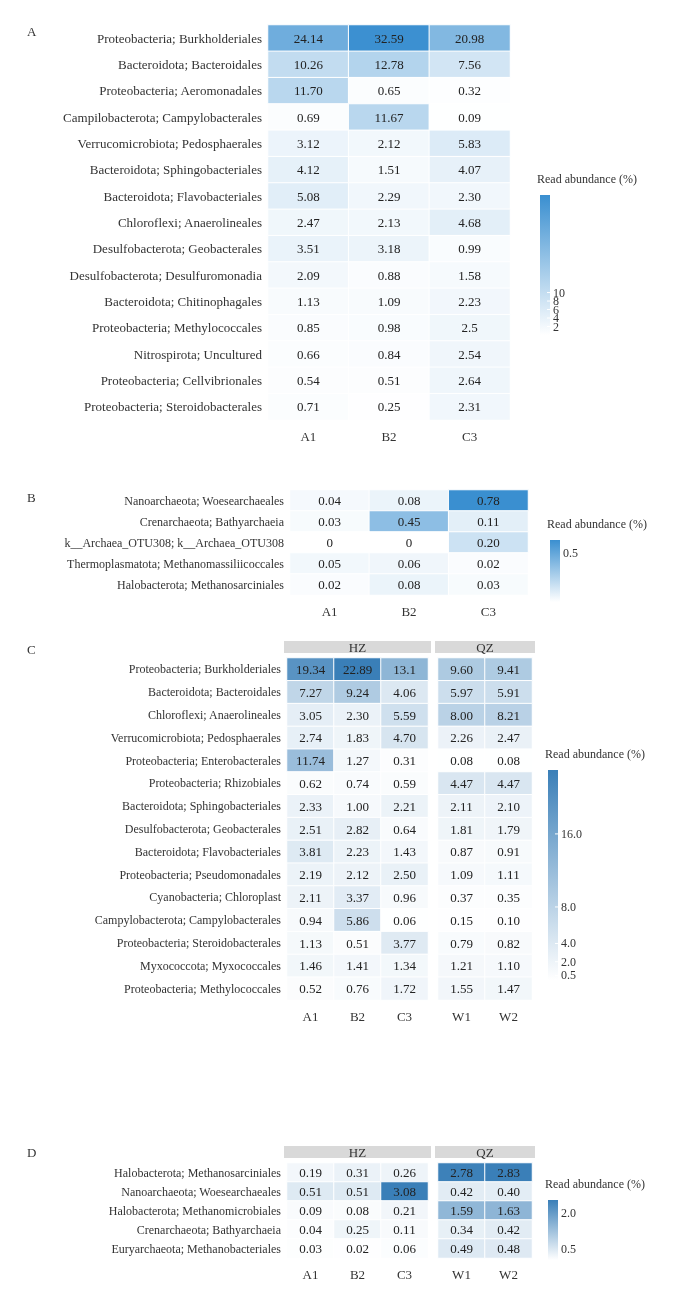  What do you see at coordinates (389, 249) in the screenshot?
I see `data-label: 3.18` at bounding box center [389, 249].